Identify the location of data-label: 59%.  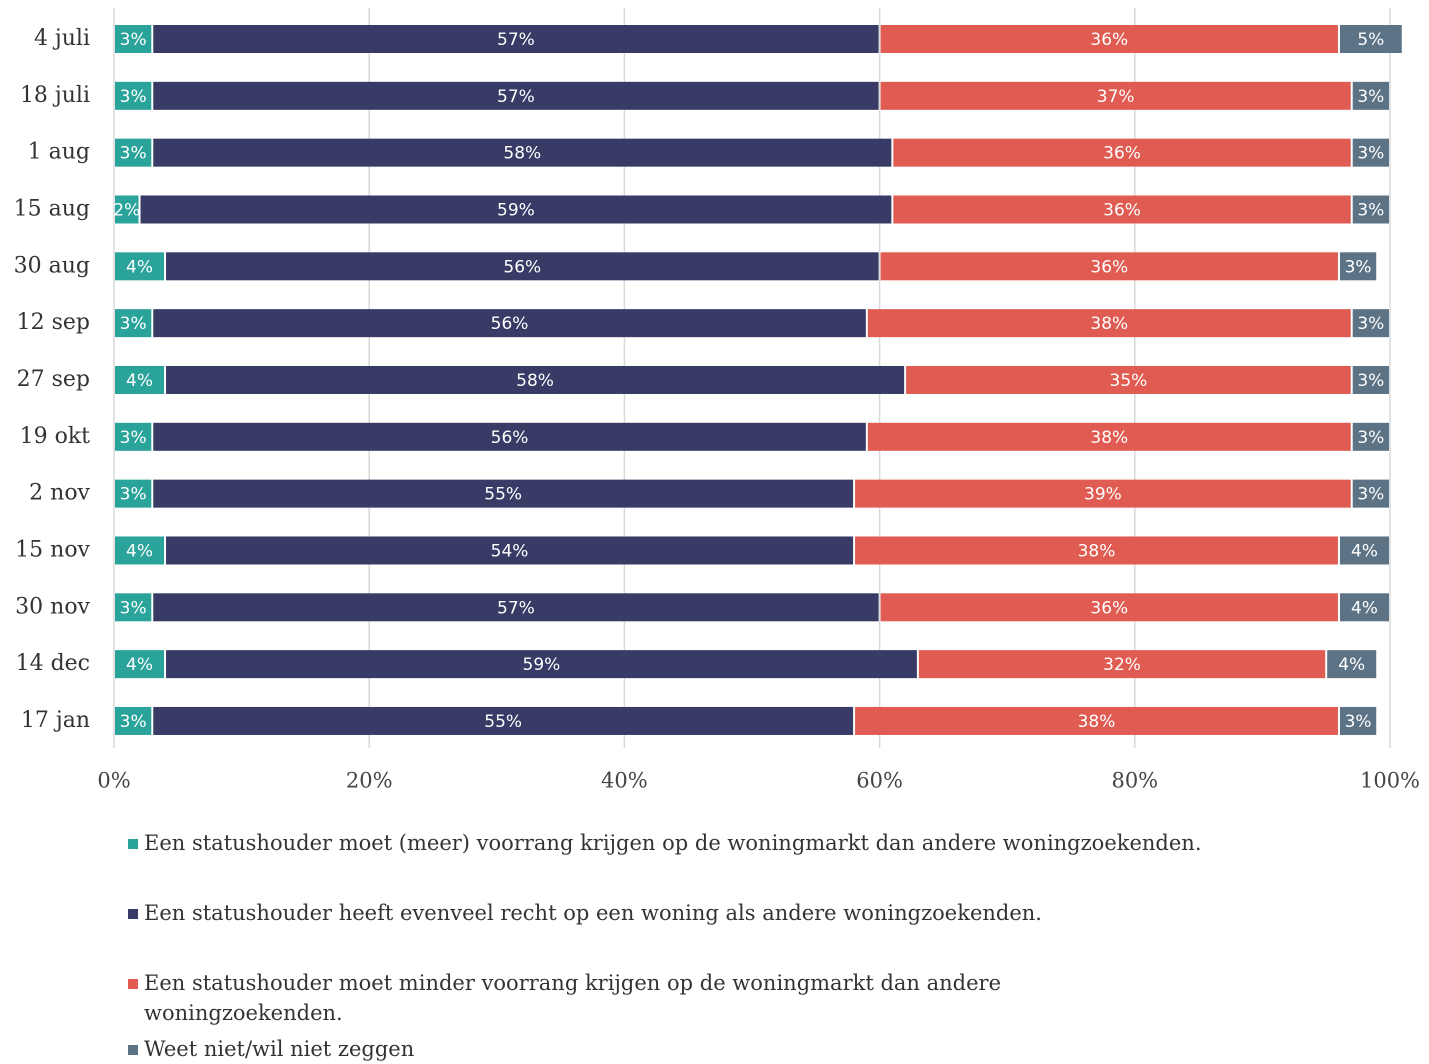
(516, 210).